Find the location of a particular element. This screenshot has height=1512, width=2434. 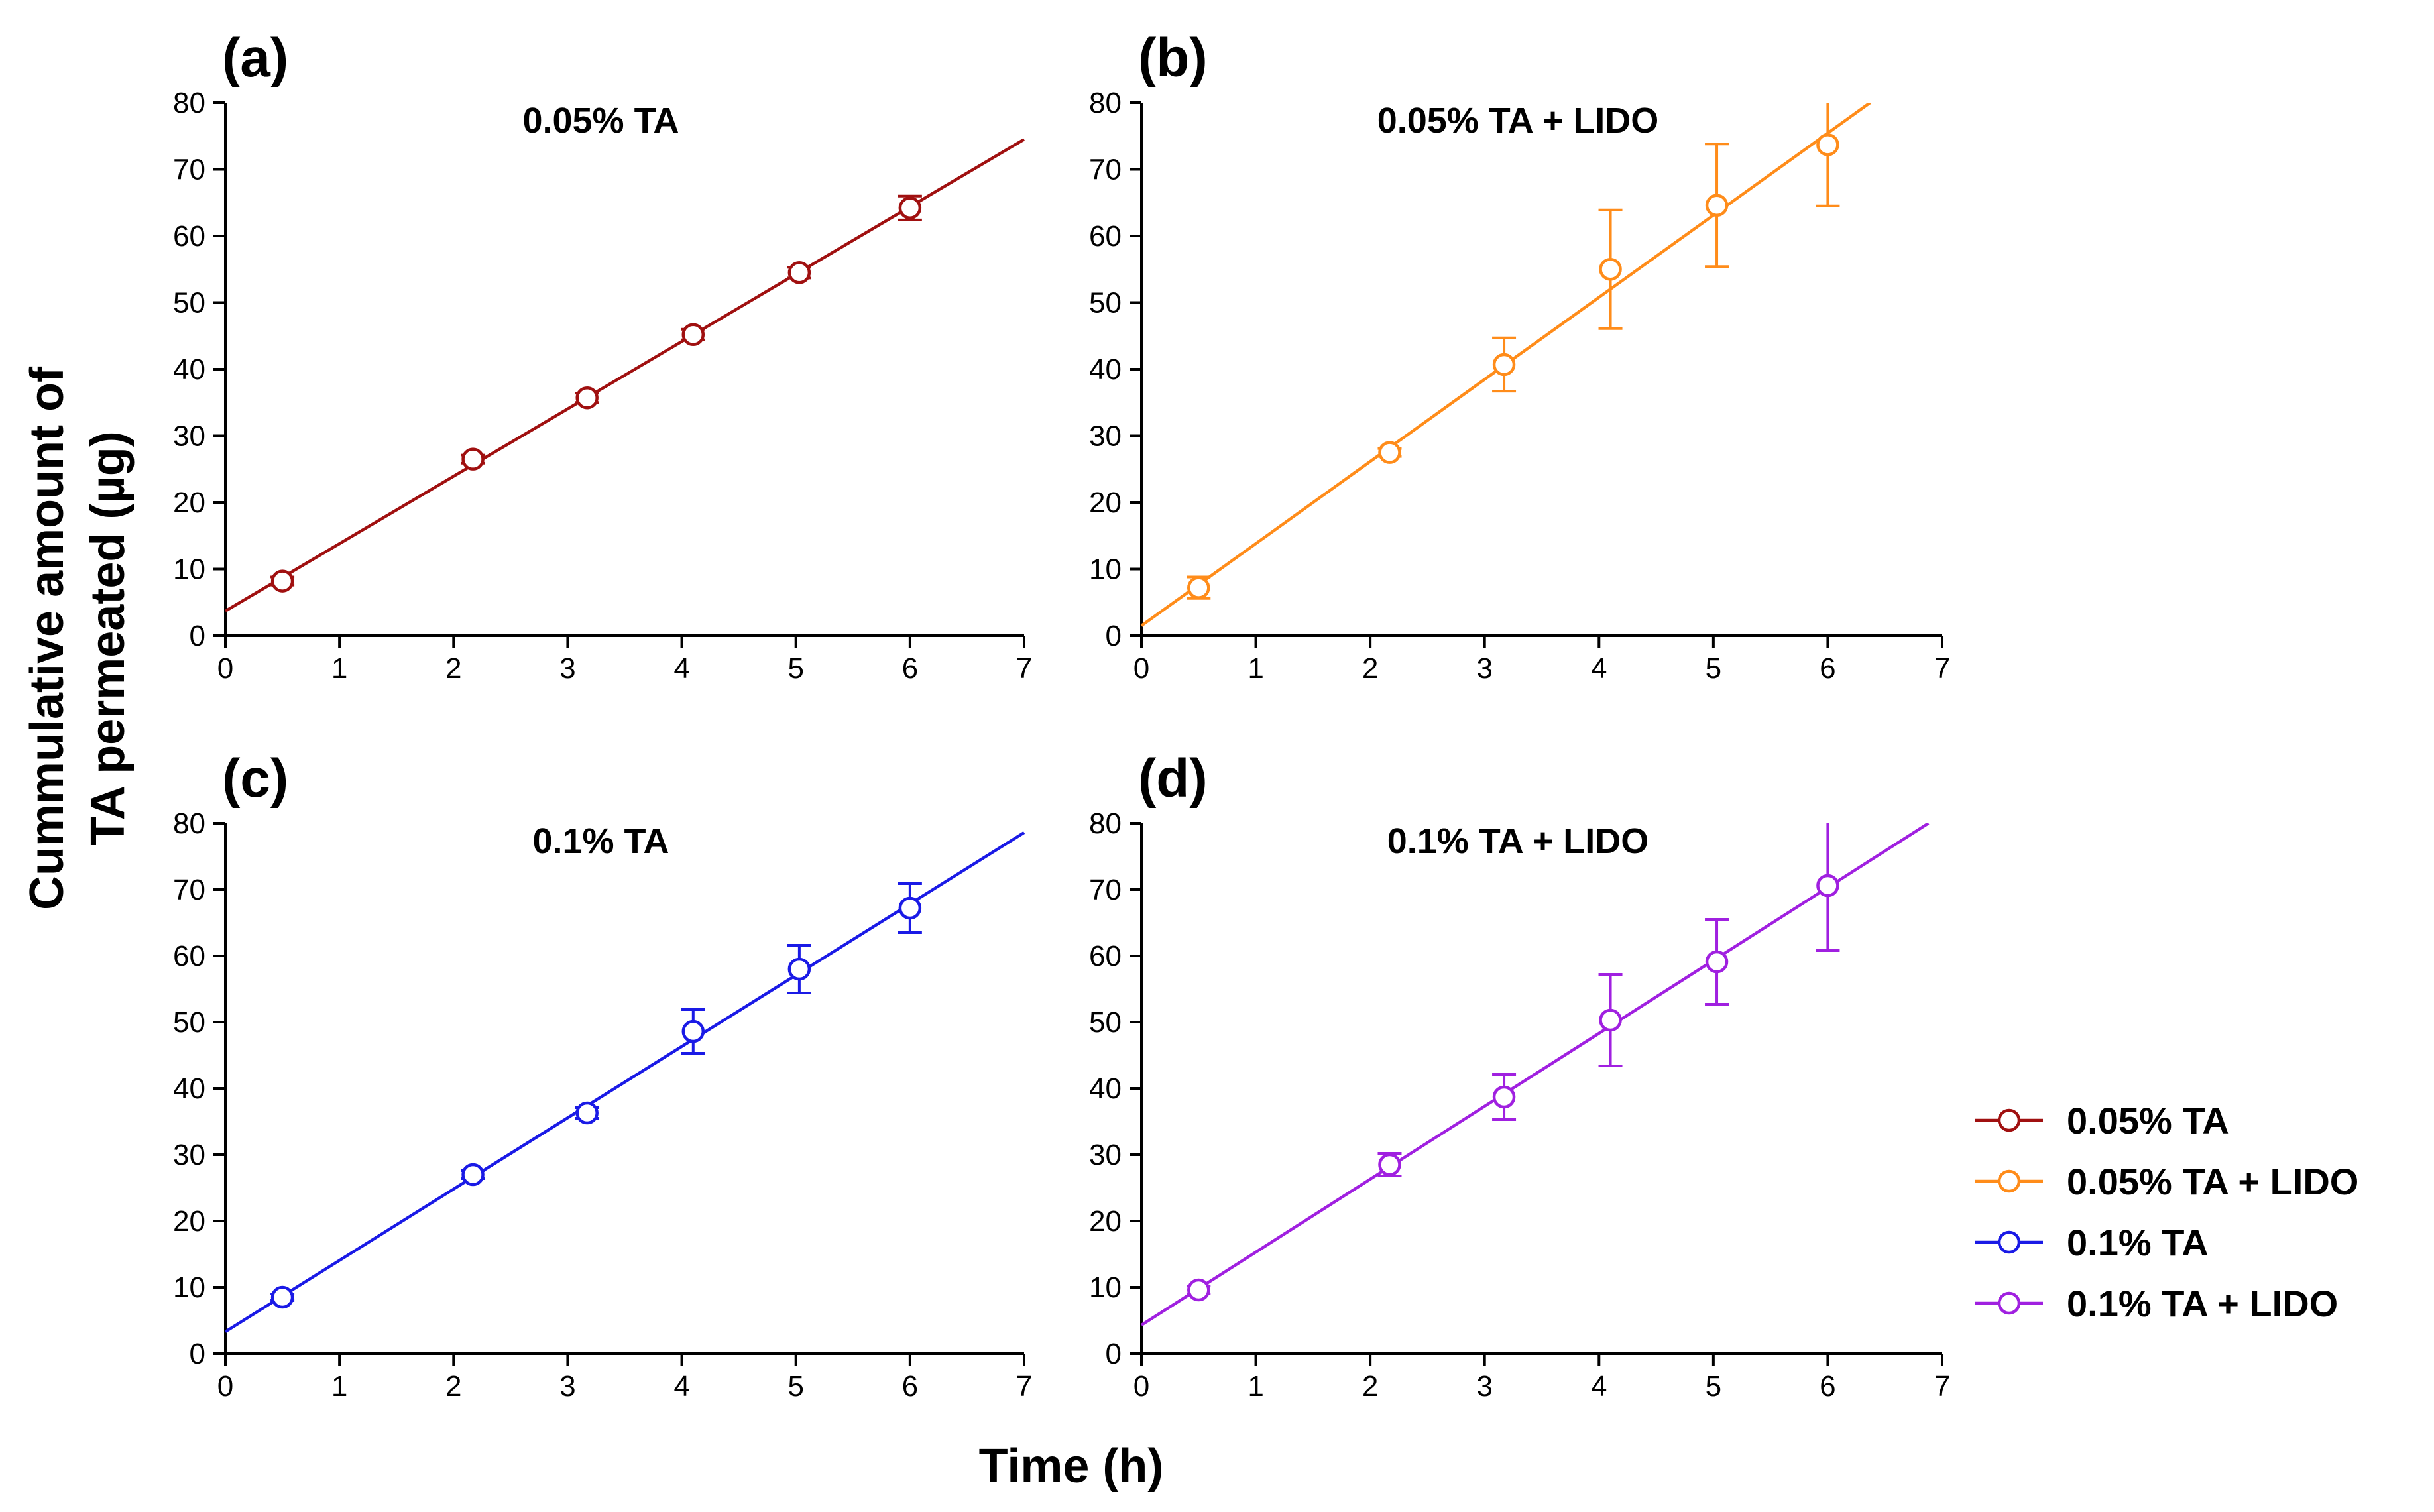

legend-item: 0.05% TA is located at coordinates (2102, 1120).